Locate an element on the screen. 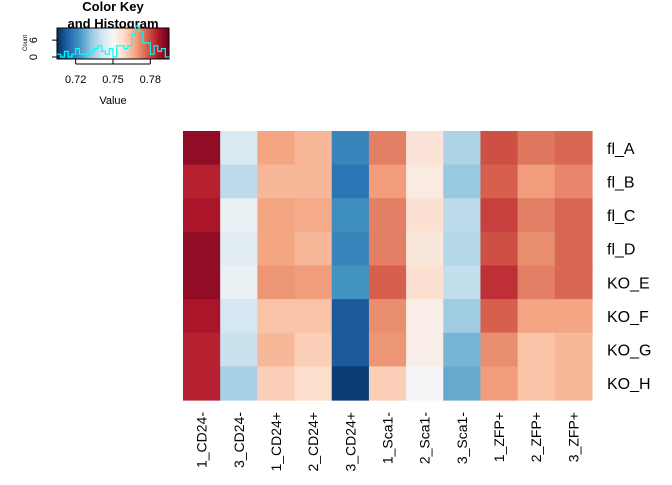  heatmap-cell-KO_F-2_CD24+ is located at coordinates (313, 316).